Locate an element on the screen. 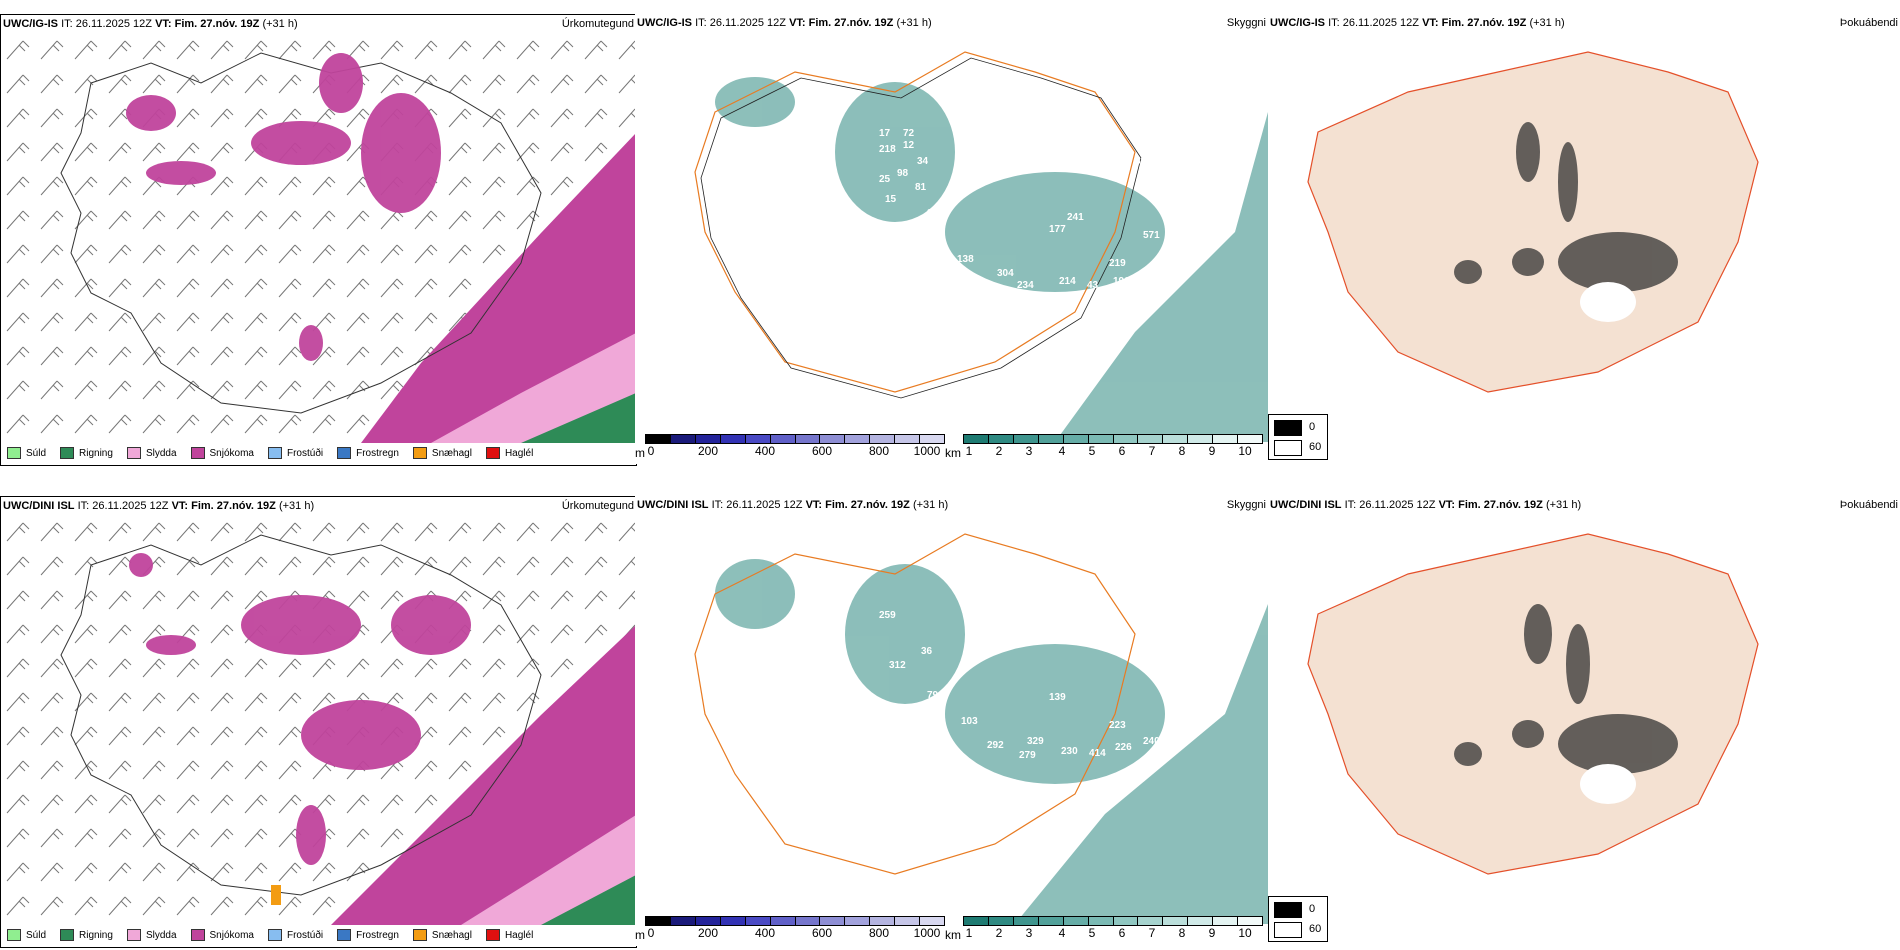 The height and width of the screenshot is (950, 1900). legend-label: 60 is located at coordinates (1315, 929).